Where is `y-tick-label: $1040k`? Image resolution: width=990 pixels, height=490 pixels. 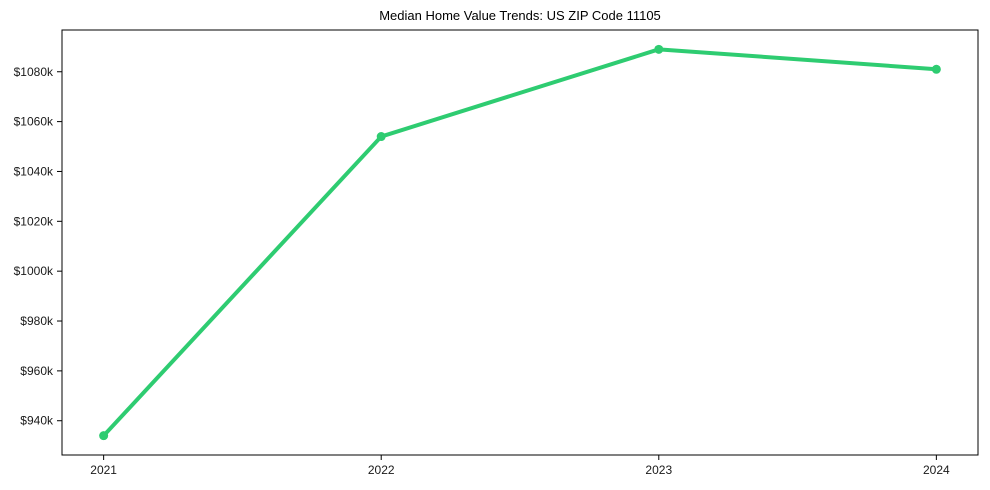 y-tick-label: $1040k is located at coordinates (34, 171).